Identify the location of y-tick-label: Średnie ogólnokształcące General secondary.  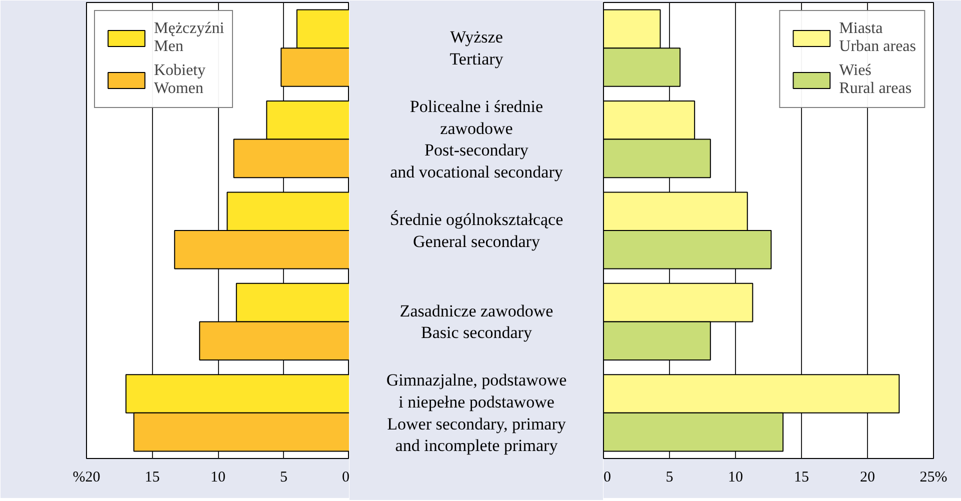
(477, 230).